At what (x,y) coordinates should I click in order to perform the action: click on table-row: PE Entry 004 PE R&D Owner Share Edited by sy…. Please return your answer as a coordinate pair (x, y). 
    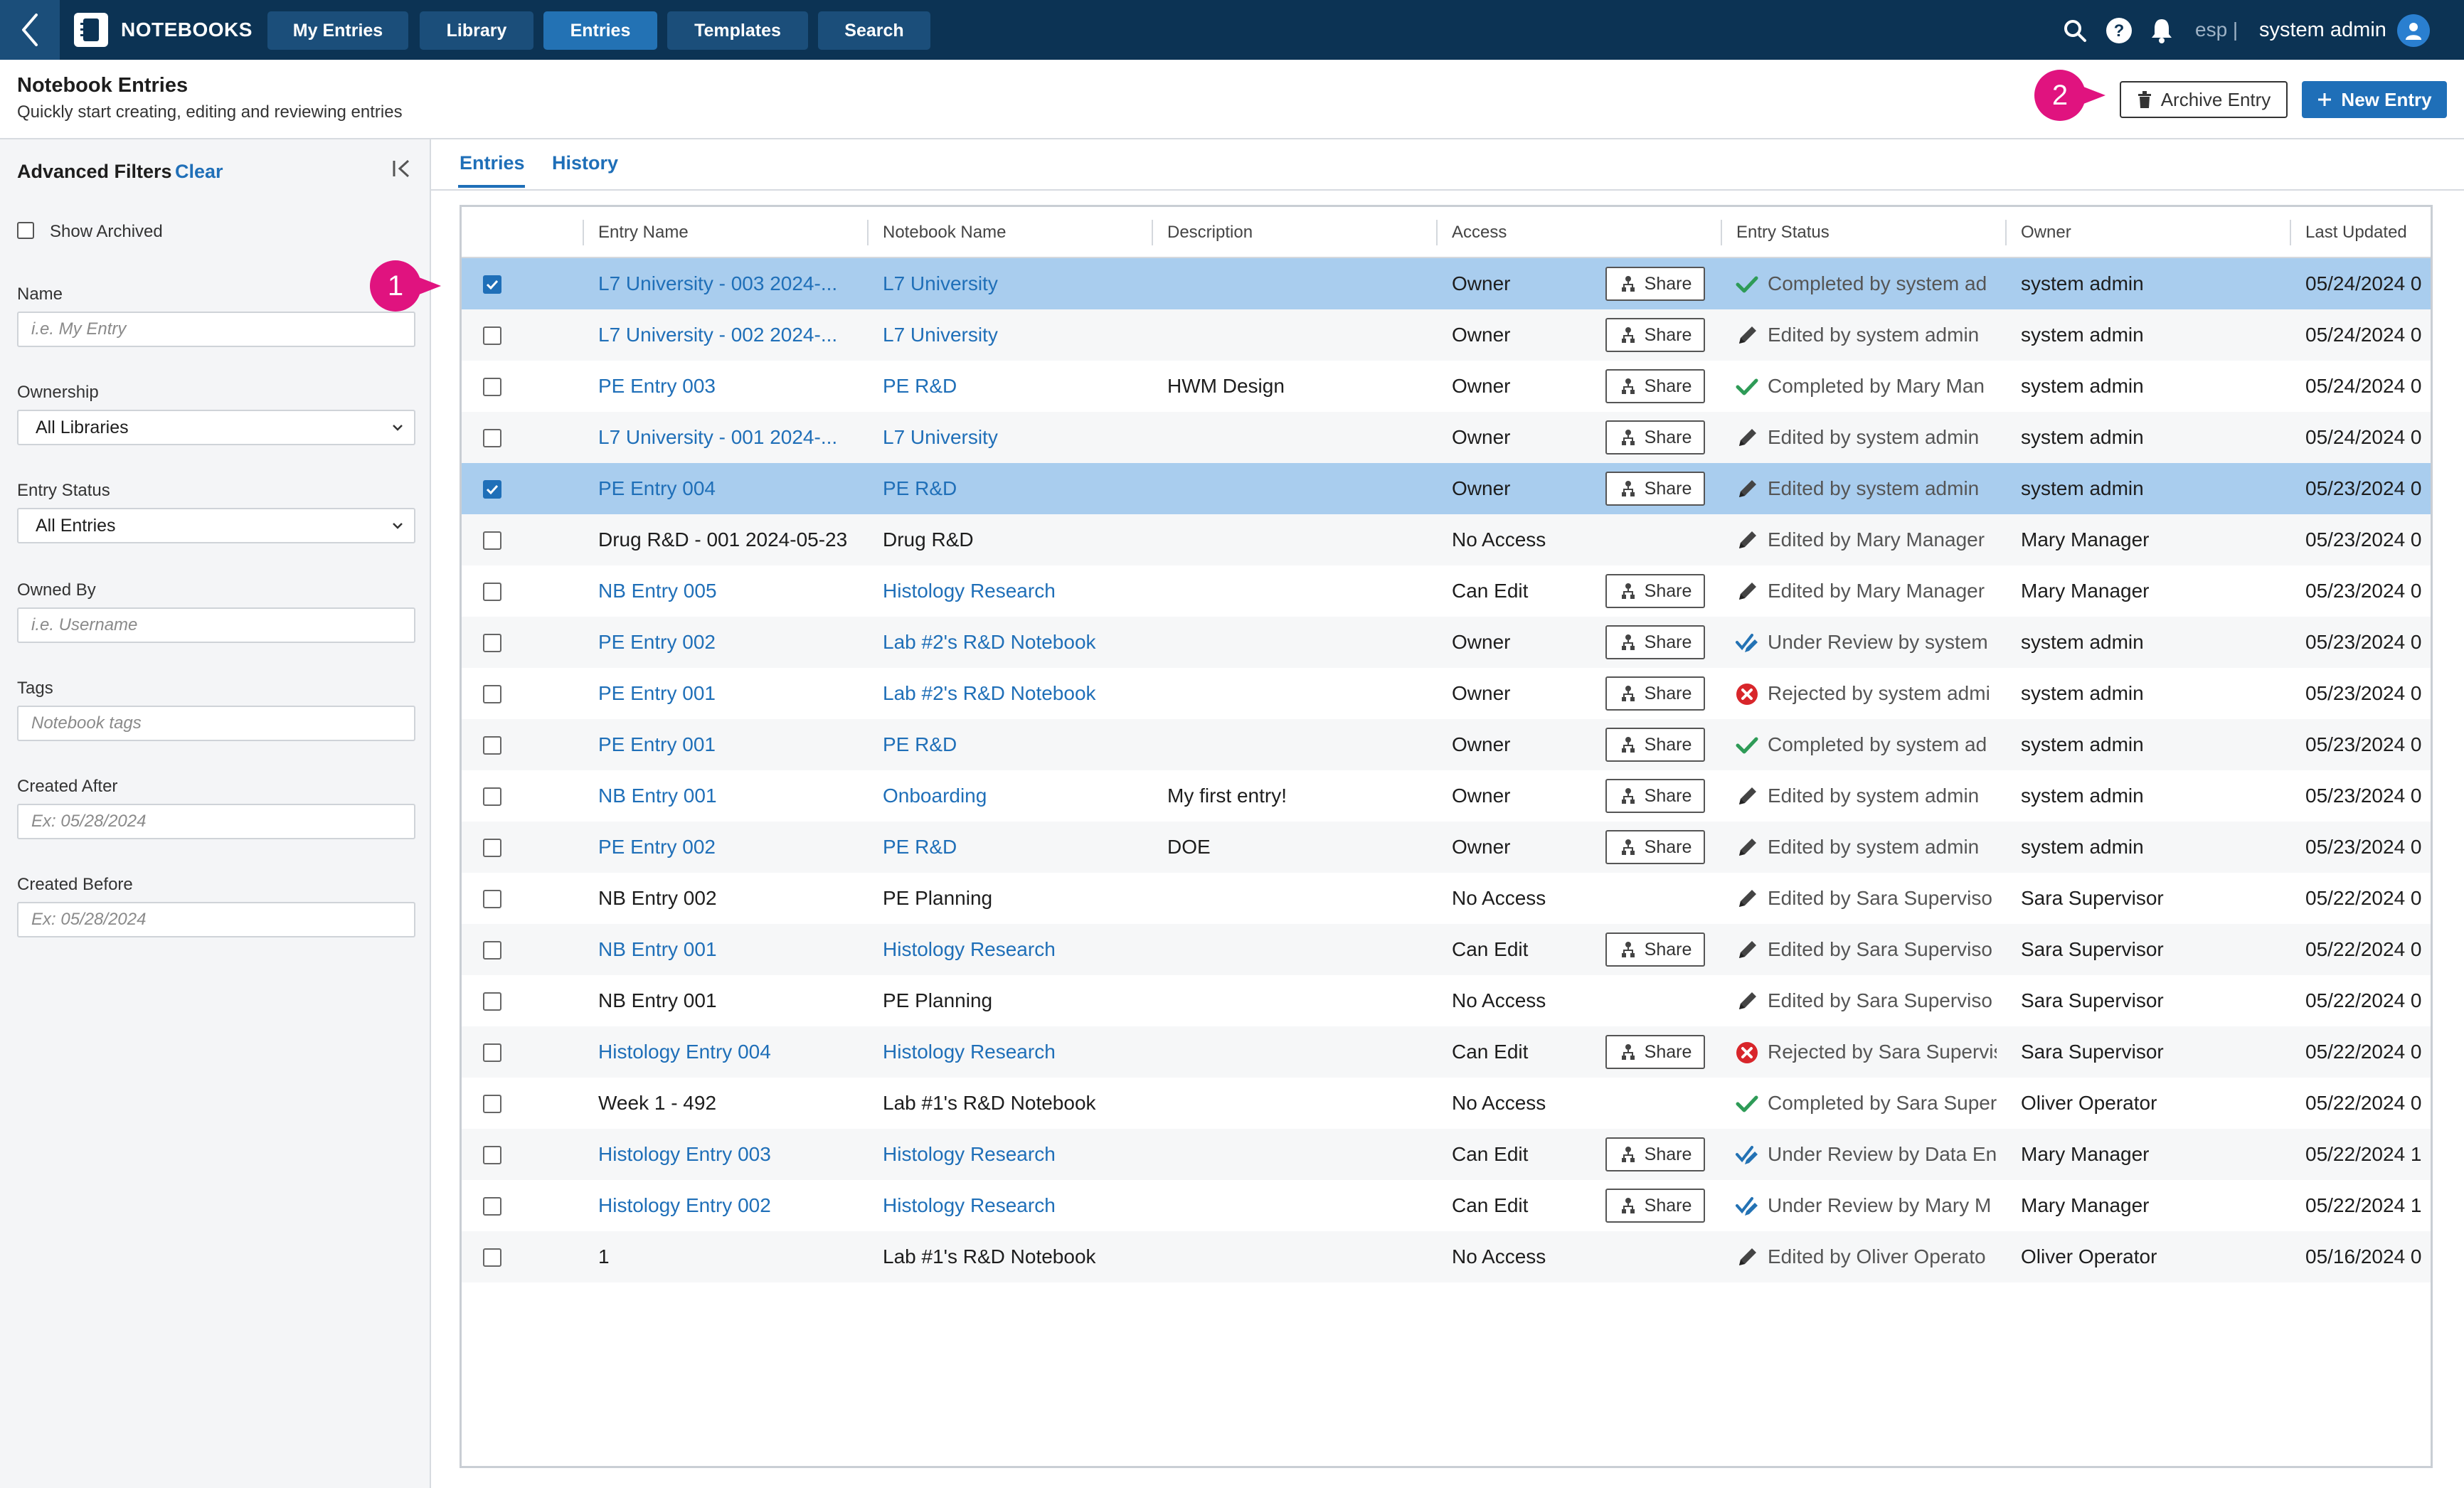
    Looking at the image, I should click on (1446, 489).